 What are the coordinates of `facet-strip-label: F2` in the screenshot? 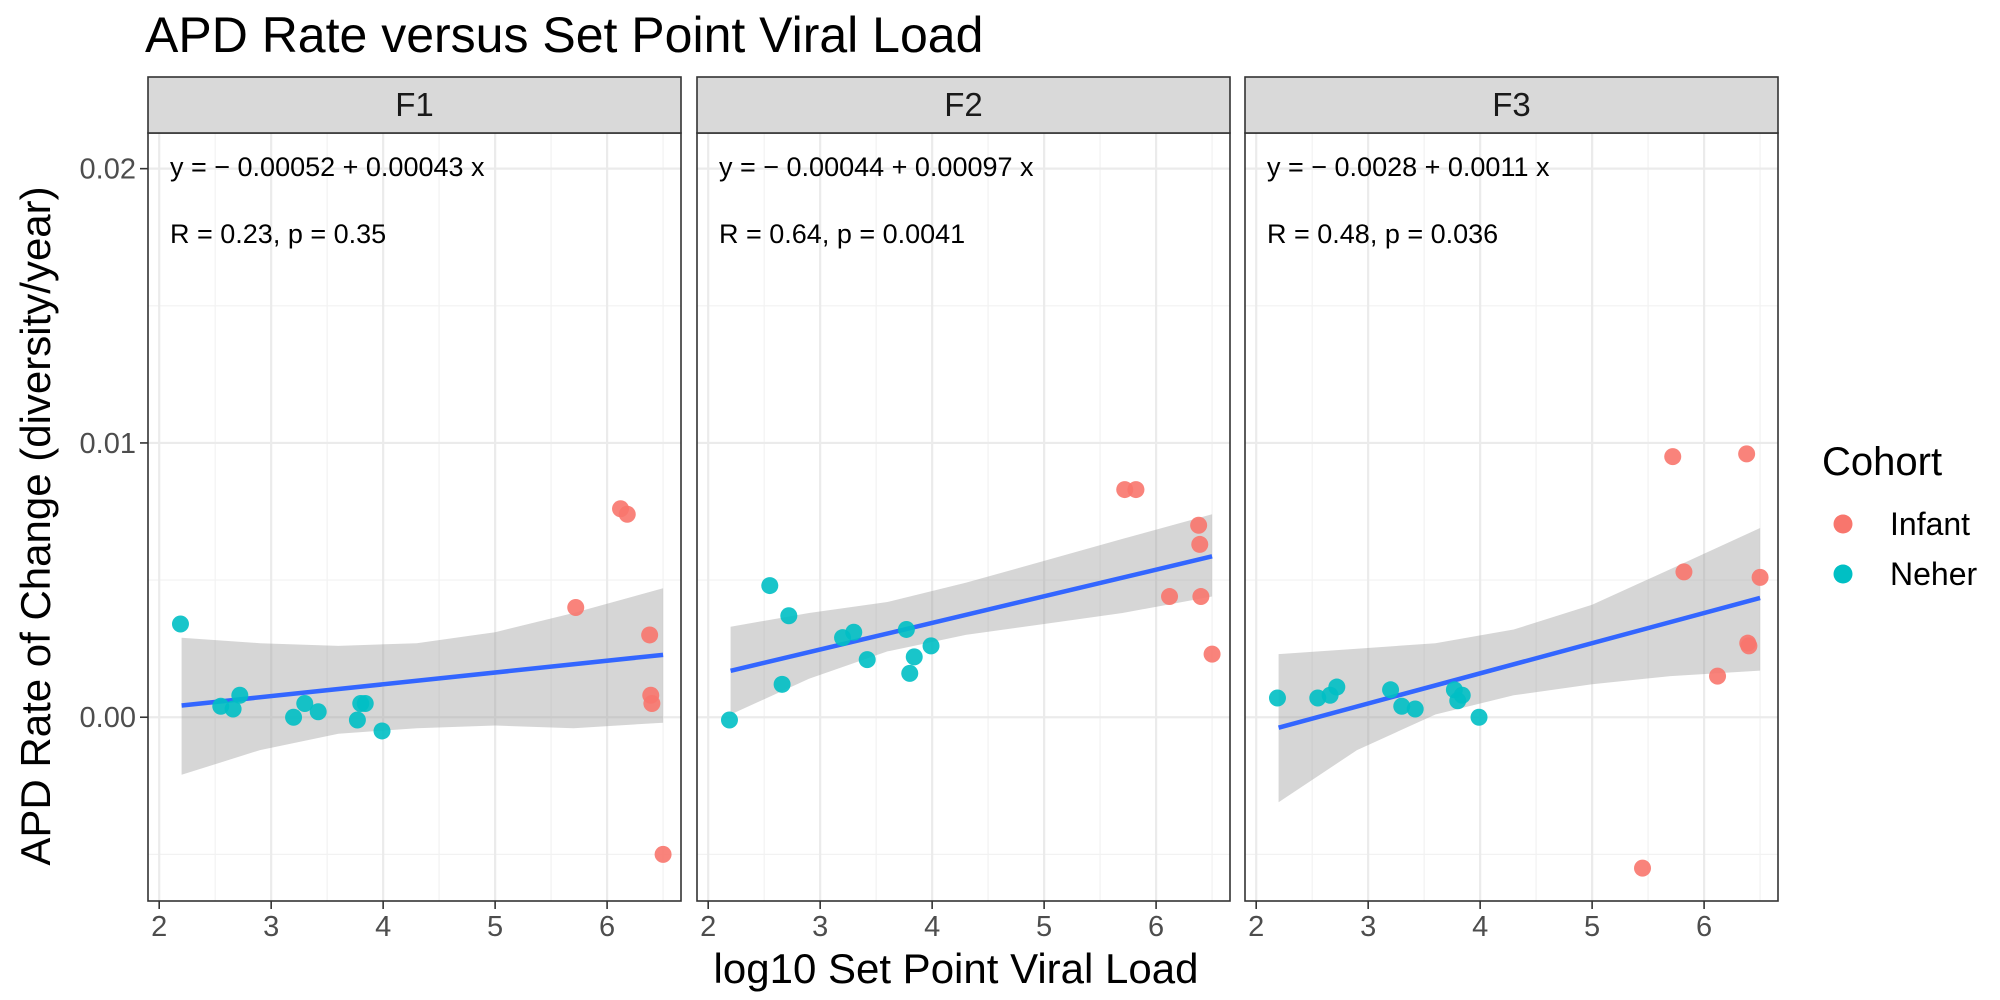 It's located at (963, 104).